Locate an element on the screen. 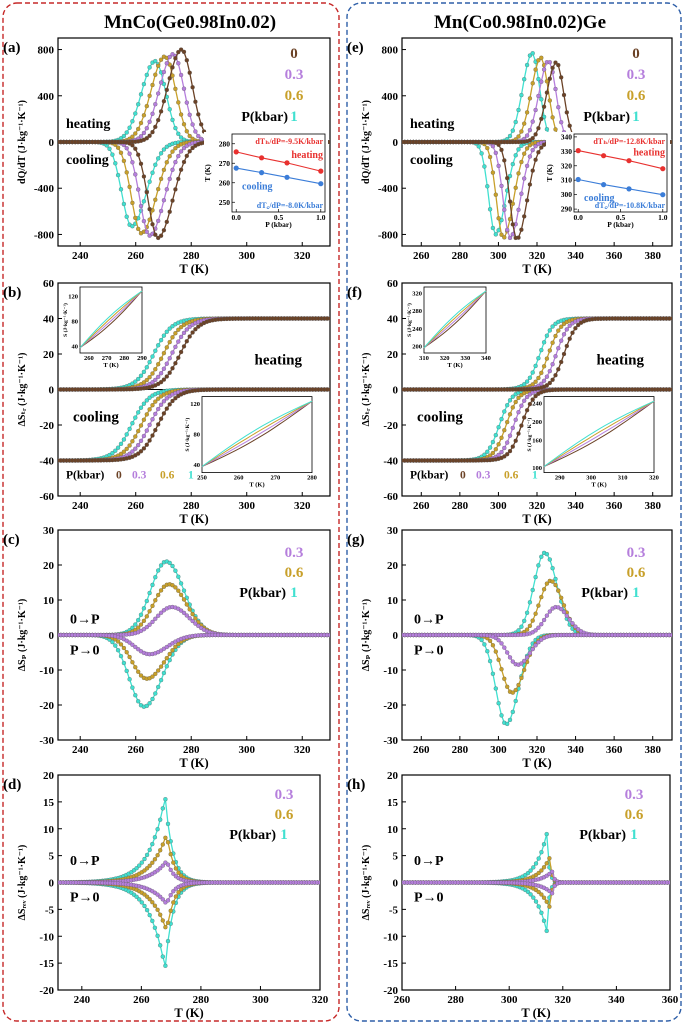  x-tick-label: 320 is located at coordinates (537, 256).